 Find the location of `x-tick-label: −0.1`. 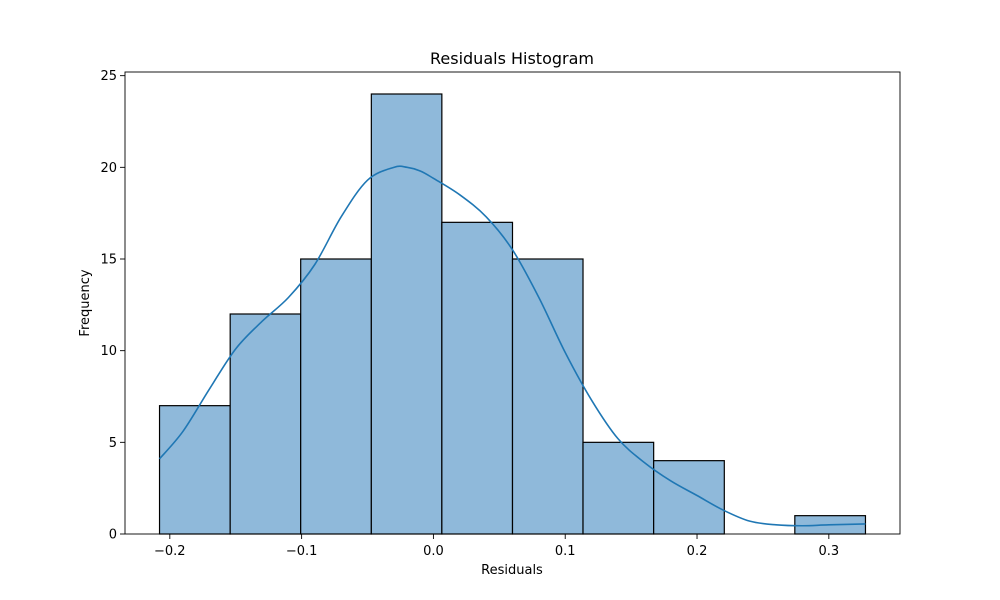

x-tick-label: −0.1 is located at coordinates (302, 551).